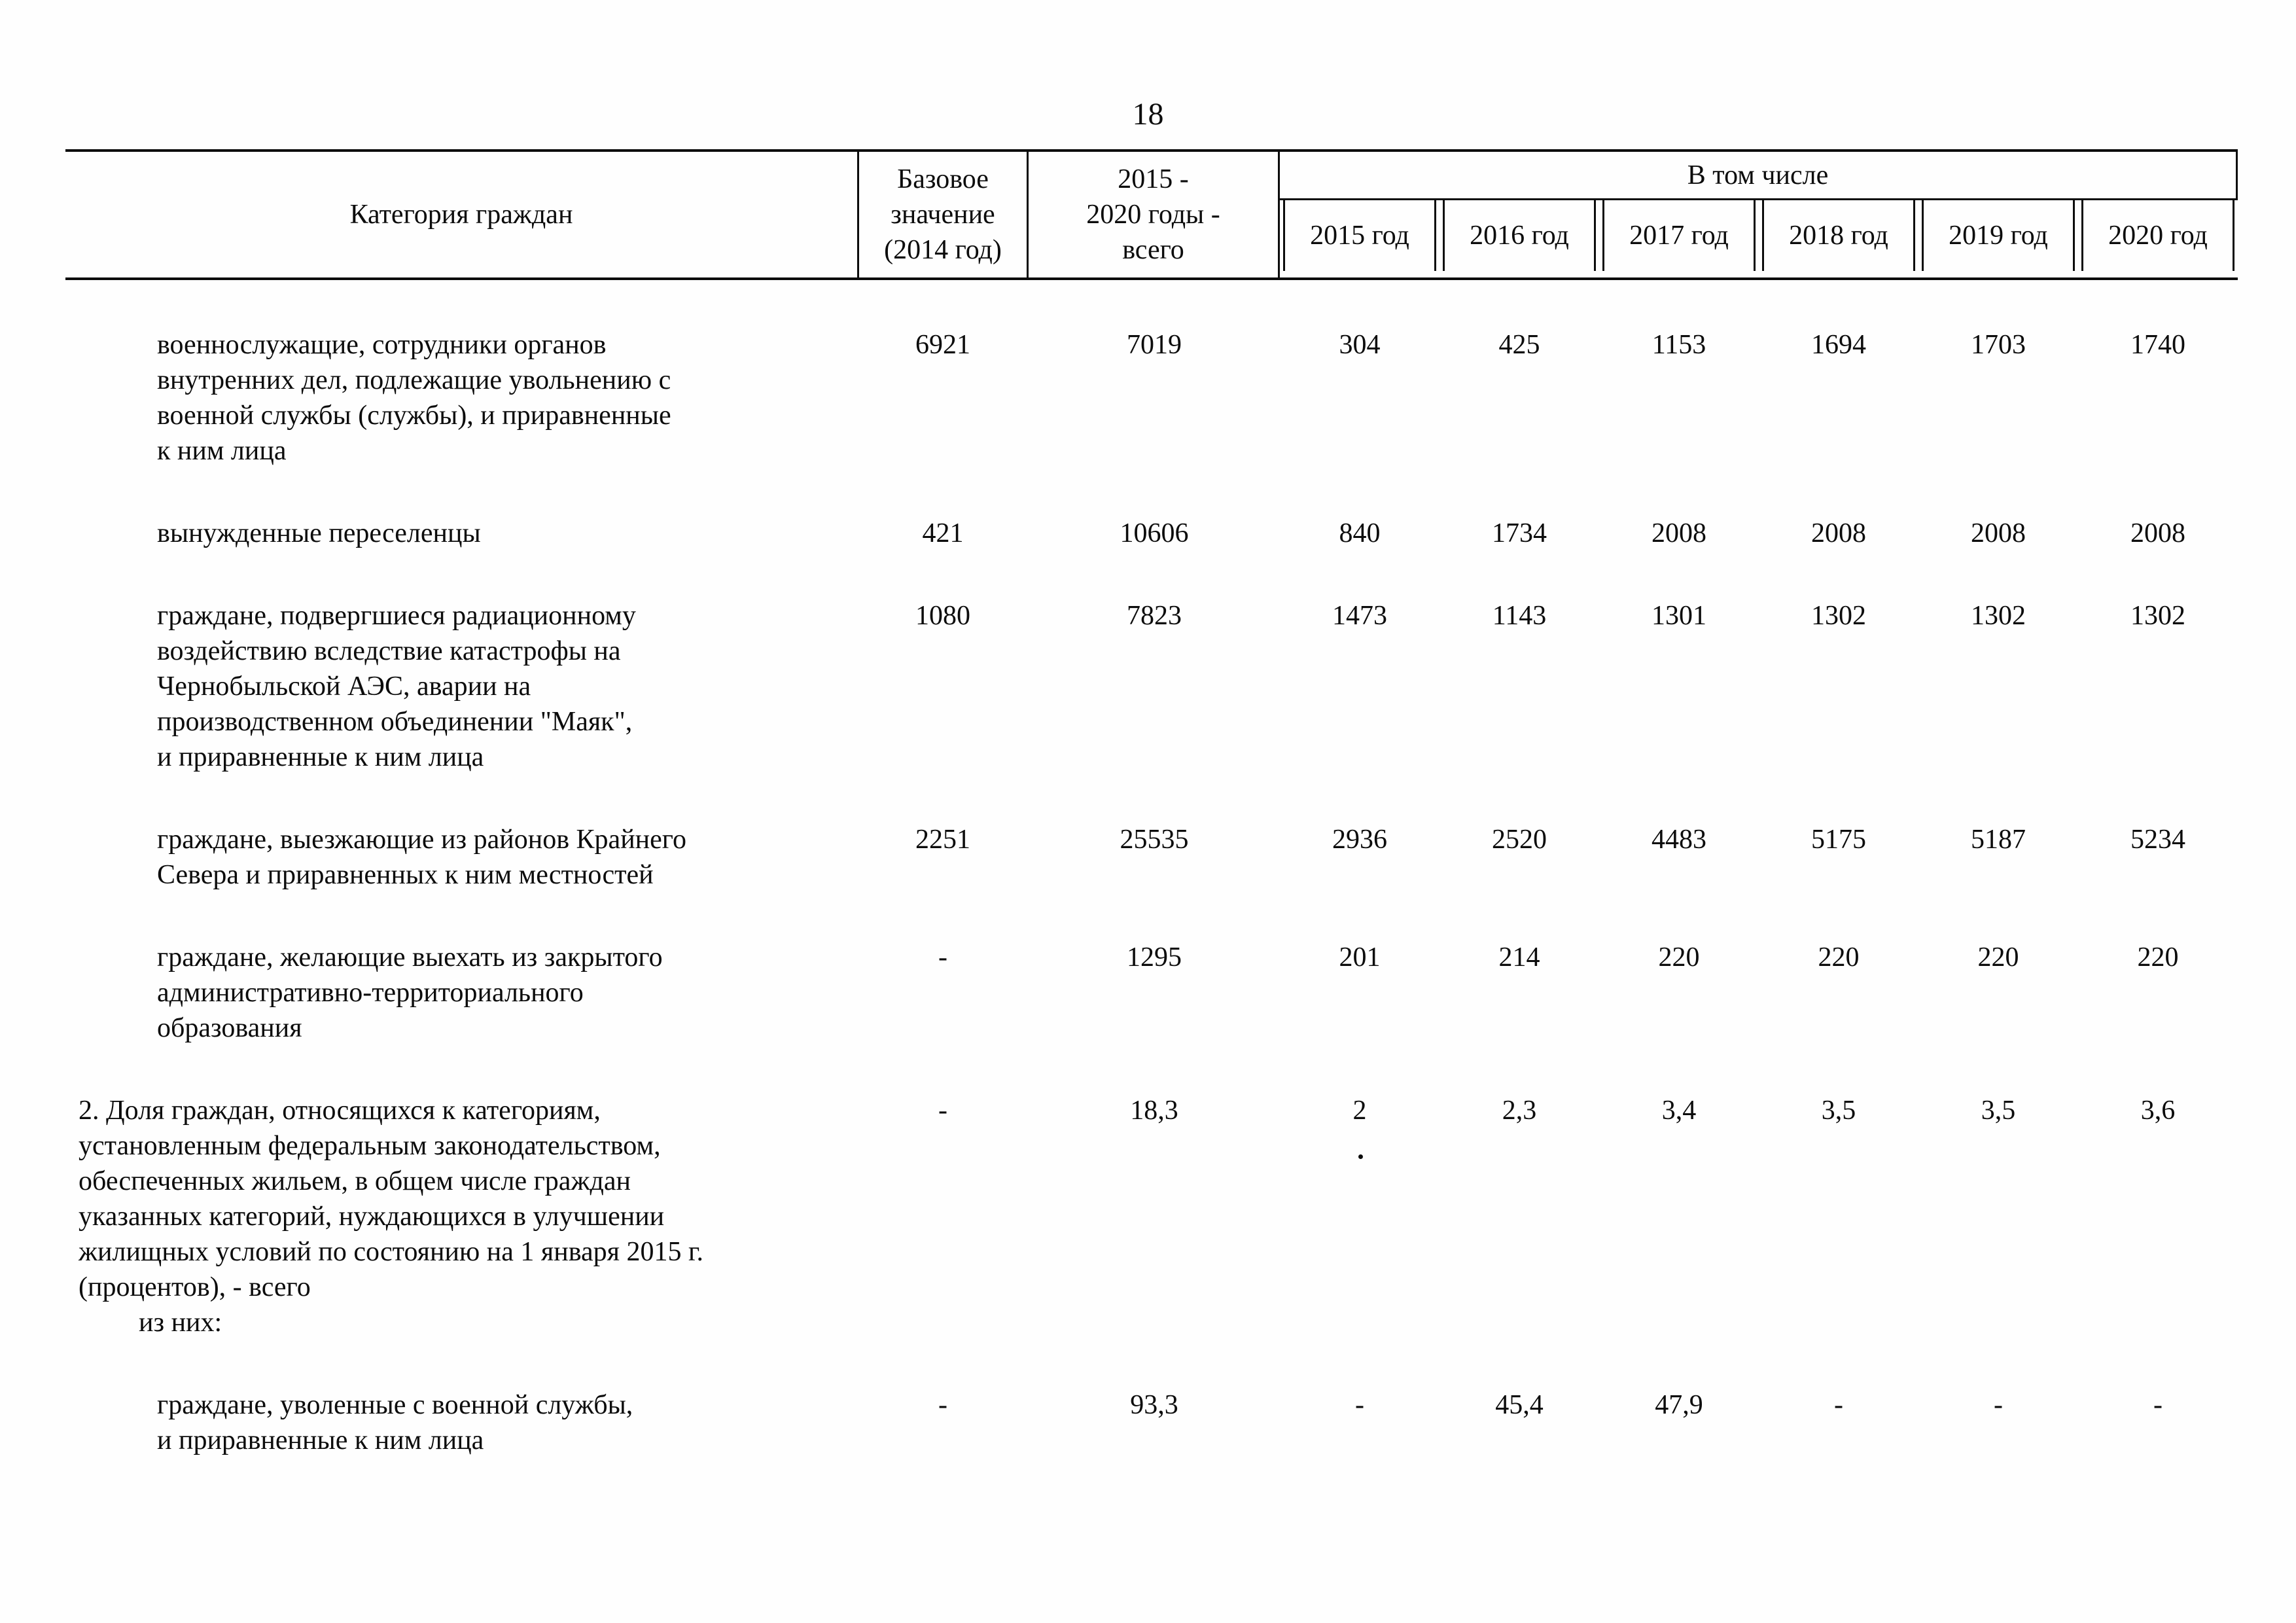 The width and height of the screenshot is (2296, 1623). Describe the element at coordinates (1998, 235) in the screenshot. I see `year-header: 2019 год` at that location.